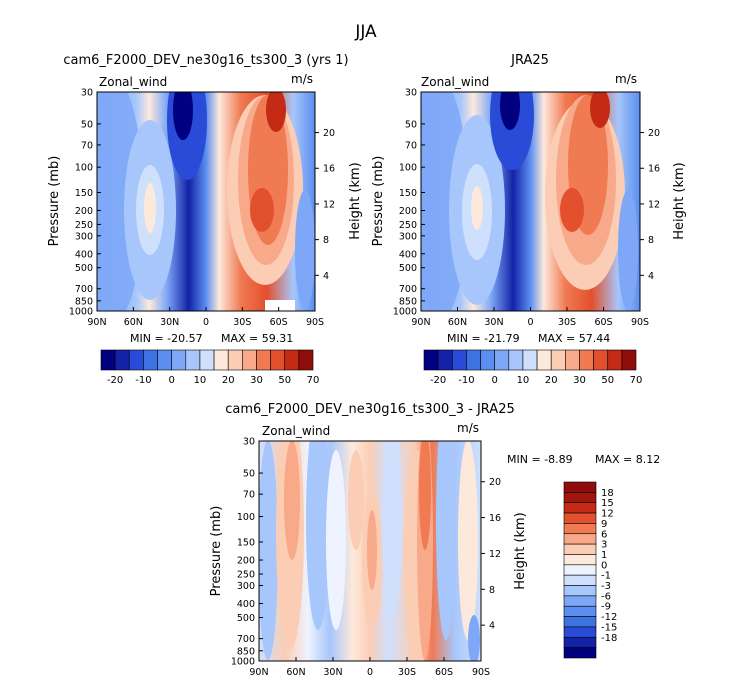 This screenshot has height=687, width=733. I want to click on colorbar-label: 9, so click(604, 524).